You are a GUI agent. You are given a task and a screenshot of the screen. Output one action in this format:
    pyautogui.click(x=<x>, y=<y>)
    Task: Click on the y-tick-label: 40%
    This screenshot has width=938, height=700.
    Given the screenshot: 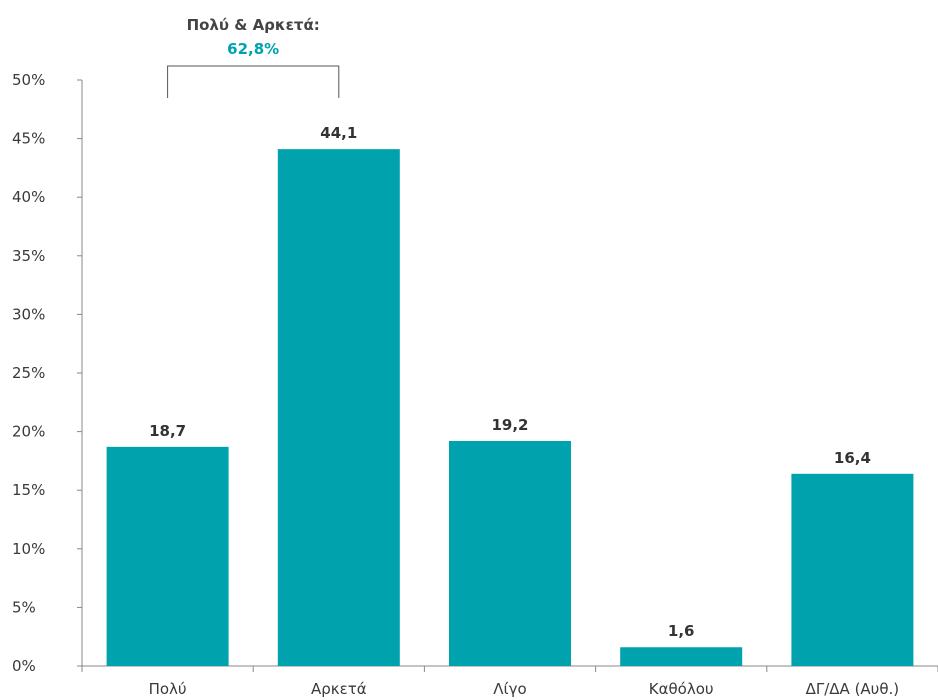 What is the action you would take?
    pyautogui.click(x=28, y=197)
    